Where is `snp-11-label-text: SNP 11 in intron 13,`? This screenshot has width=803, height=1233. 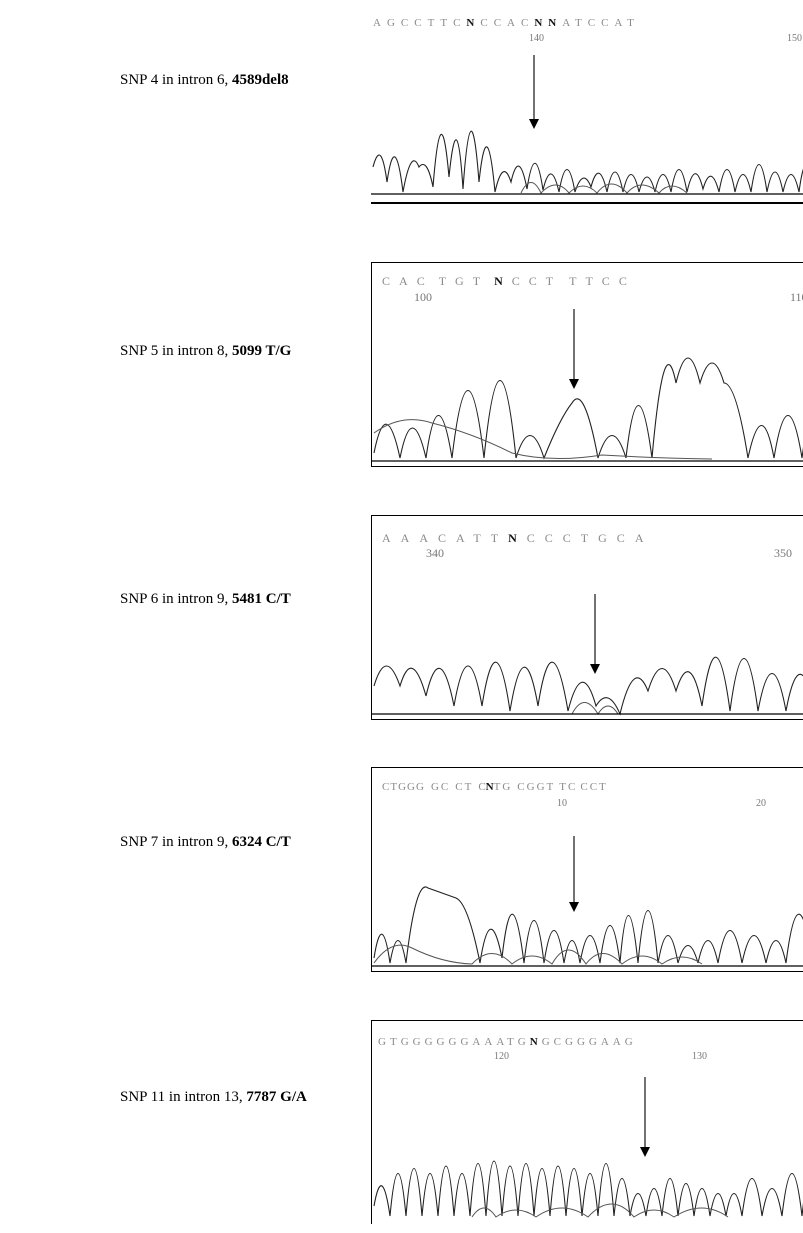
snp-11-label-text: SNP 11 in intron 13, is located at coordinates (183, 1097).